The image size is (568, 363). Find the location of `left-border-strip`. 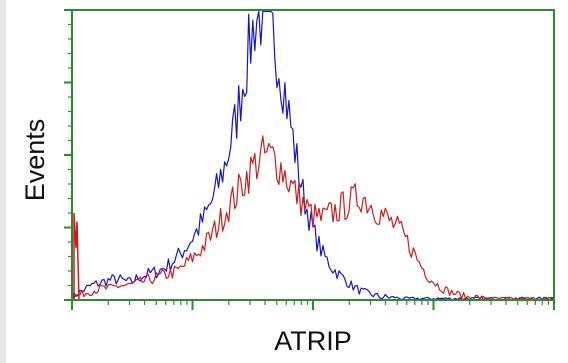

left-border-strip is located at coordinates (3, 181).